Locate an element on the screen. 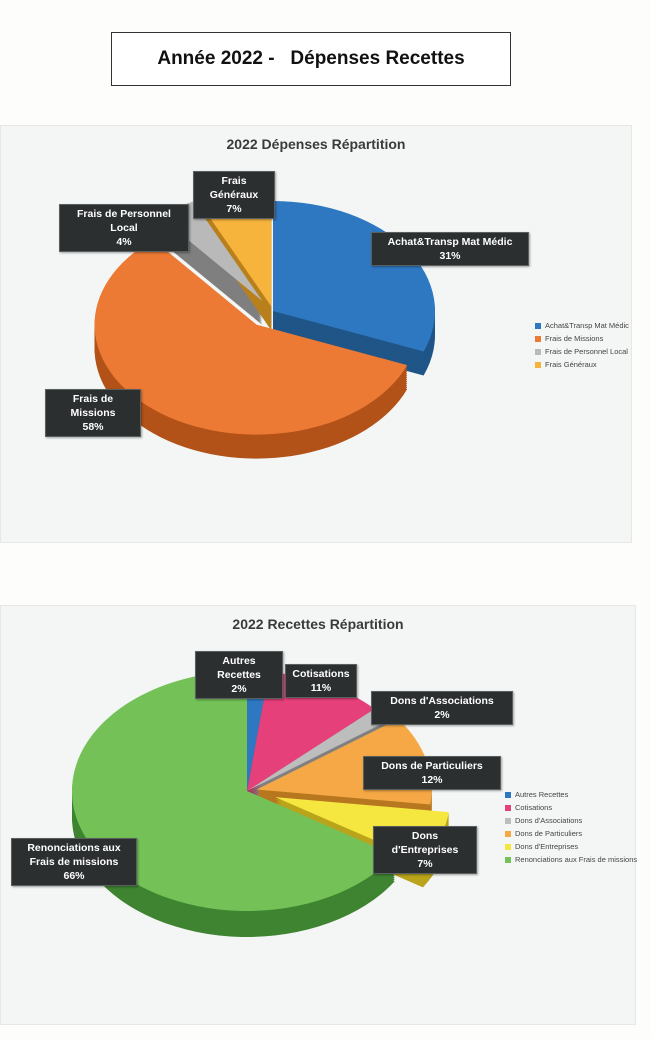 Image resolution: width=651 pixels, height=1039 pixels. revenue-legend-item: Renonciations aux Frais de missions is located at coordinates (571, 859).